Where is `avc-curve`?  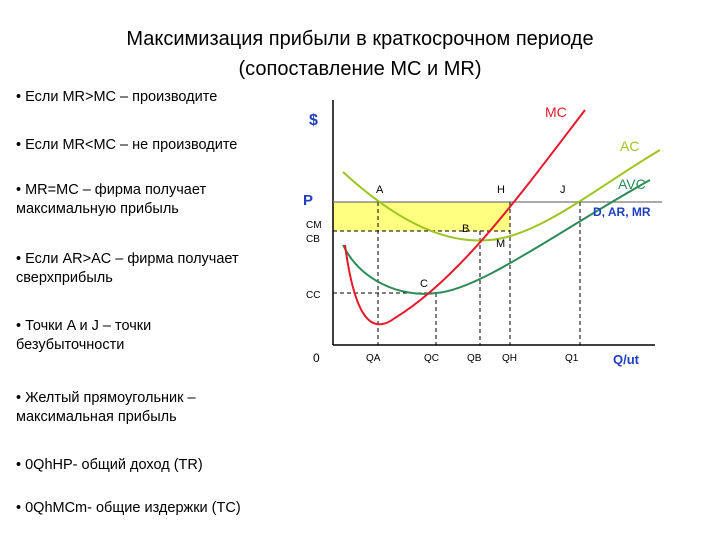
avc-curve is located at coordinates (496, 237).